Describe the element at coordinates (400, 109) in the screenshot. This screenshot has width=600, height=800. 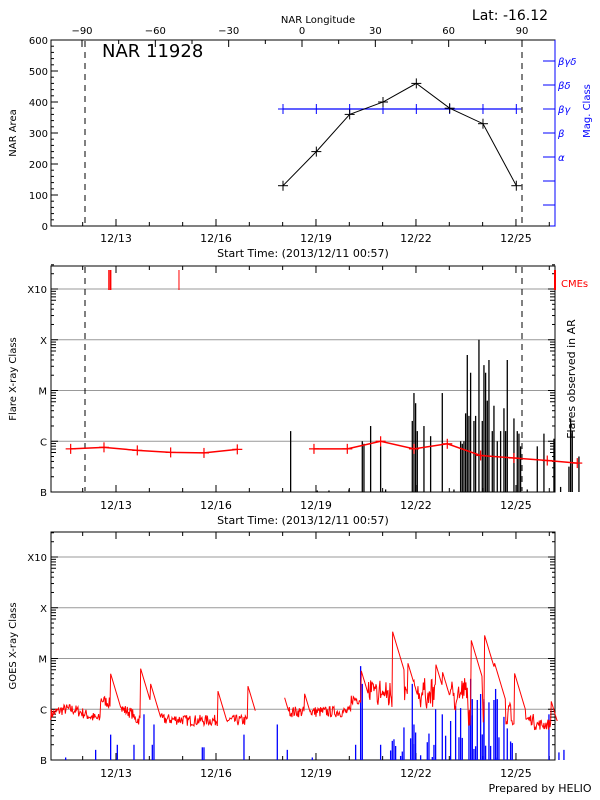
I see `mag-class-series` at that location.